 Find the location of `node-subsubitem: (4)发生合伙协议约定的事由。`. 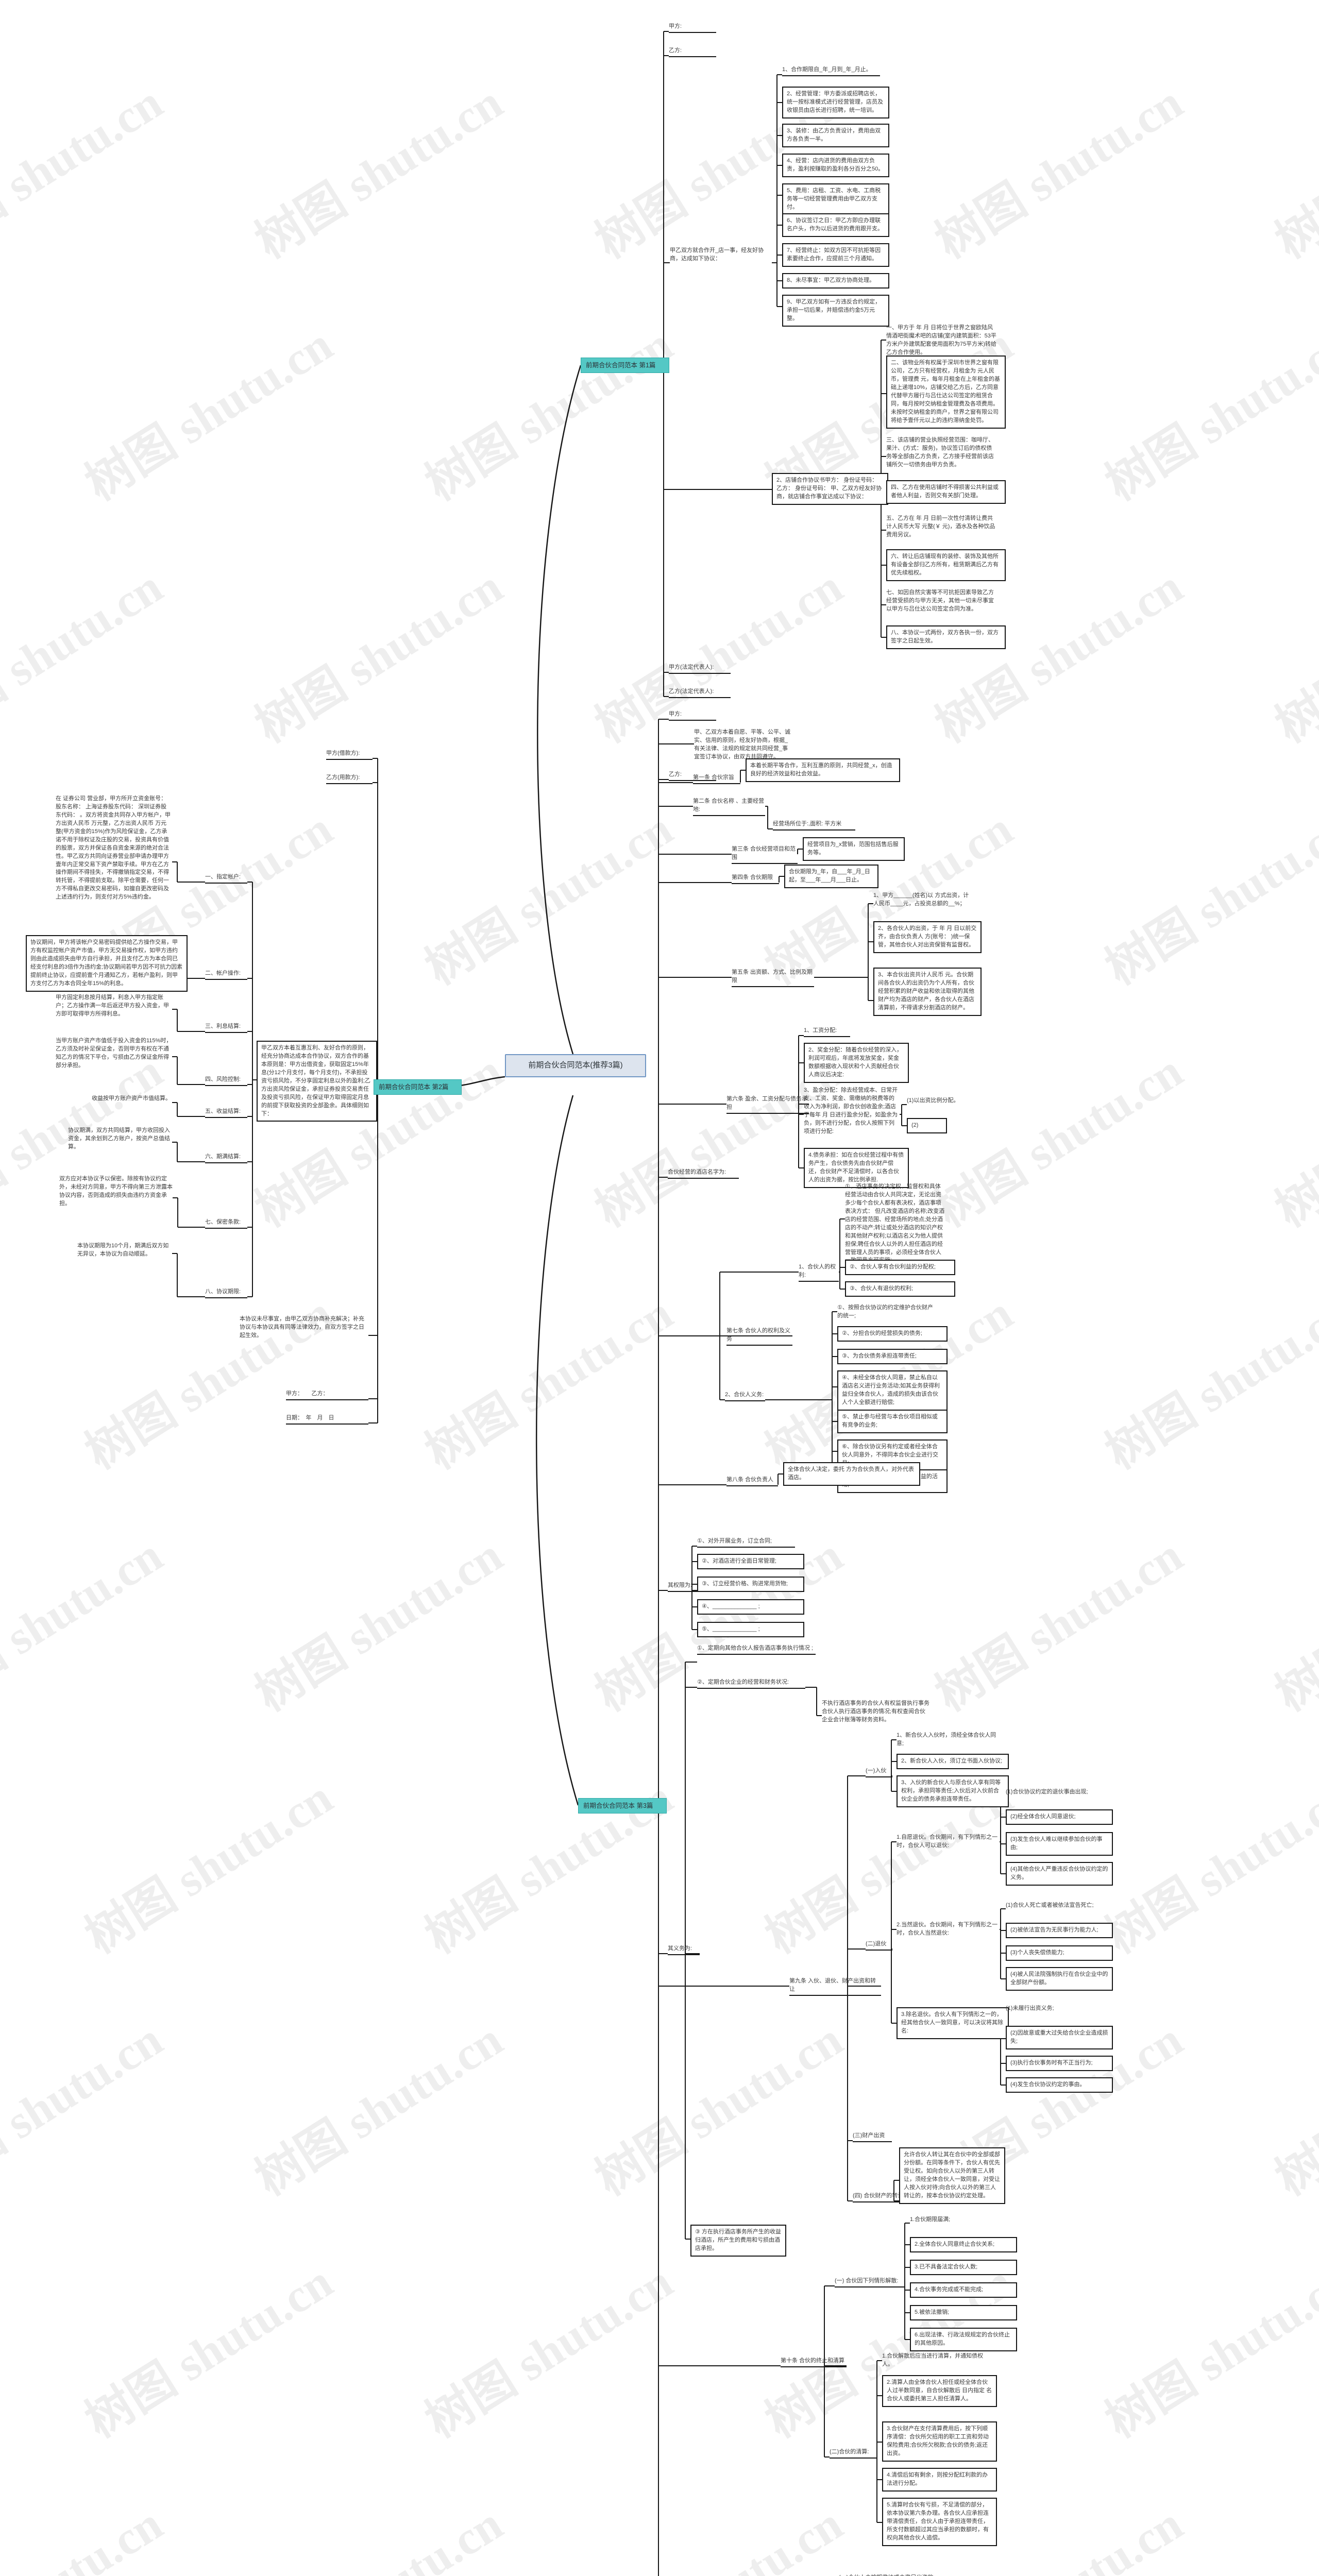

node-subsubitem: (4)发生合伙协议约定的事由。 is located at coordinates (1059, 2085).